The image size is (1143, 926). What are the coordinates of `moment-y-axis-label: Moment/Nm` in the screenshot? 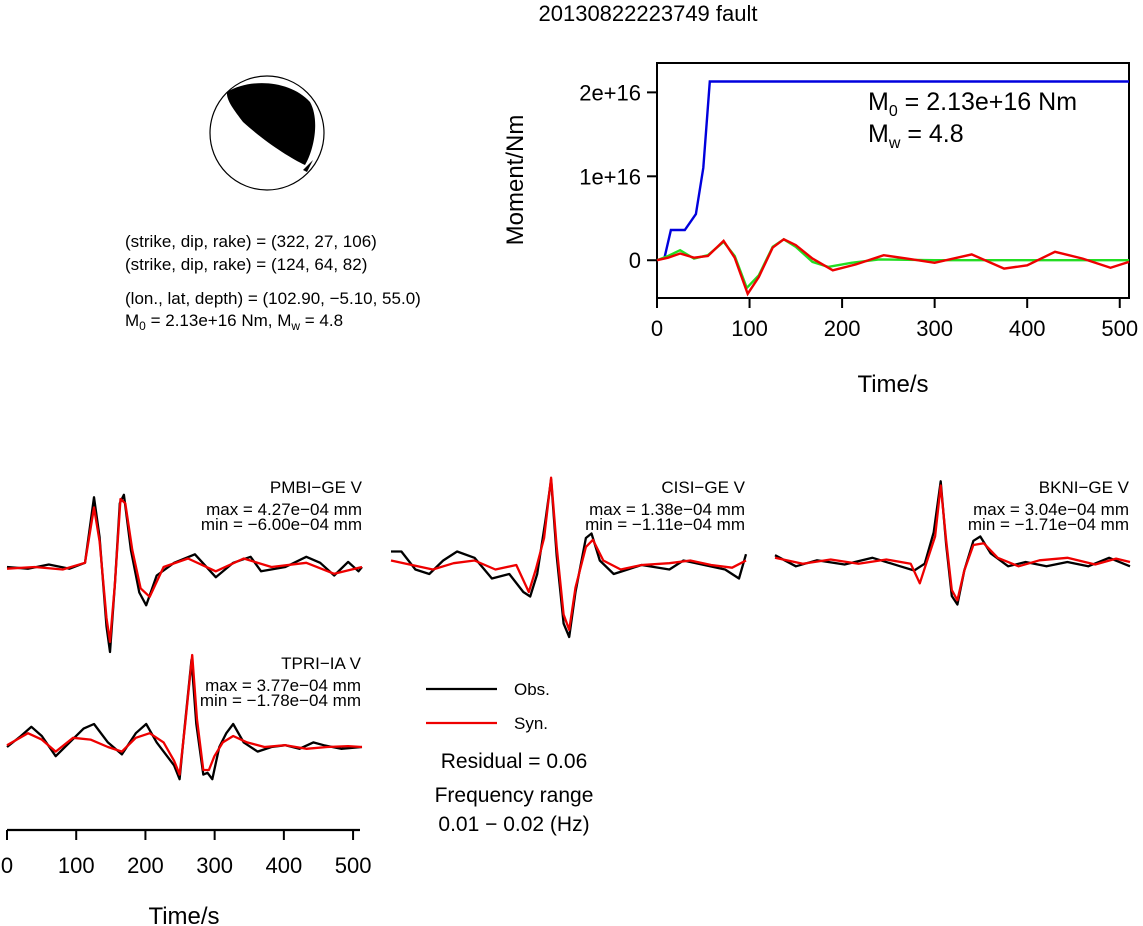 It's located at (515, 180).